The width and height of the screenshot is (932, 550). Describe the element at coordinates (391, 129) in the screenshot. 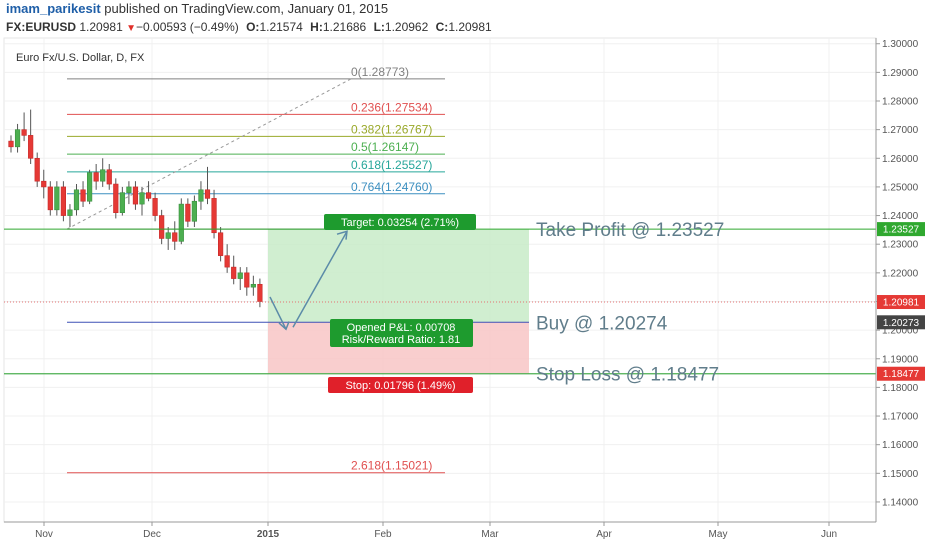

I see `fib-level-label: 0.382(1.26767)` at that location.